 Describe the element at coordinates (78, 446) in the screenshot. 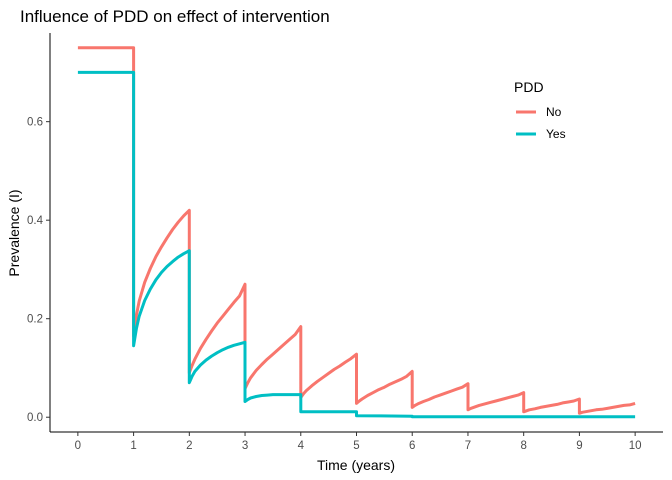

I see `x-tick-label: 0` at that location.